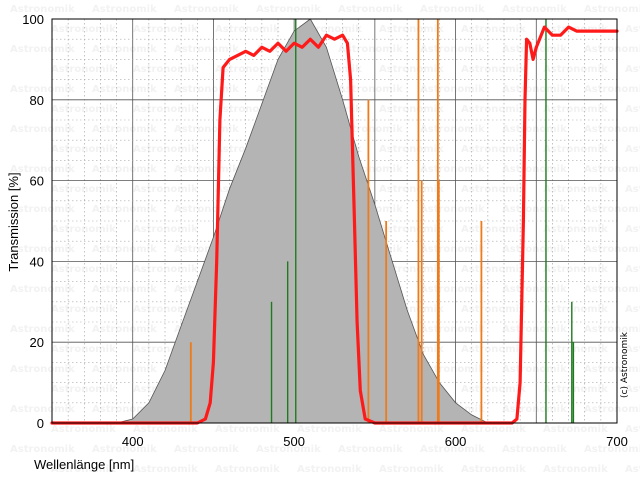 The height and width of the screenshot is (481, 640). Describe the element at coordinates (37, 181) in the screenshot. I see `y-tick-label: 60` at that location.